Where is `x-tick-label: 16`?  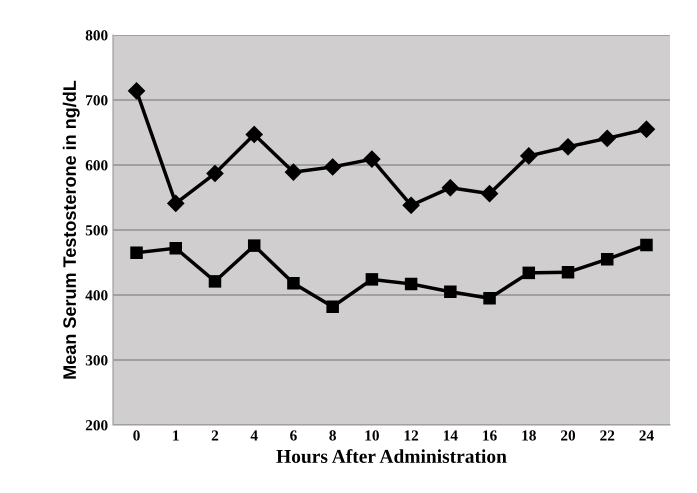 x-tick-label: 16 is located at coordinates (490, 435).